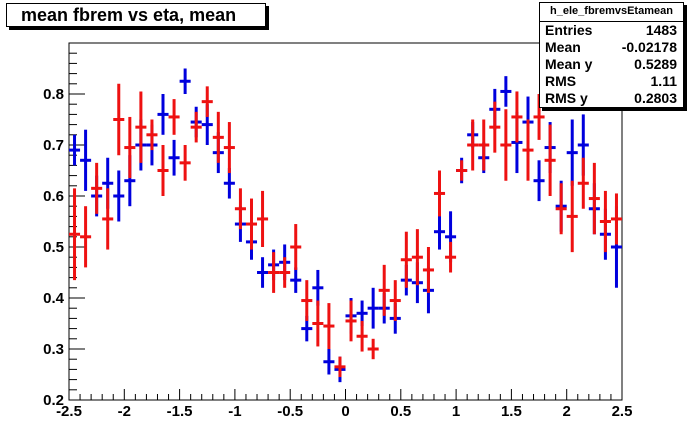  I want to click on x-tick-label: 0.5, so click(400, 411).